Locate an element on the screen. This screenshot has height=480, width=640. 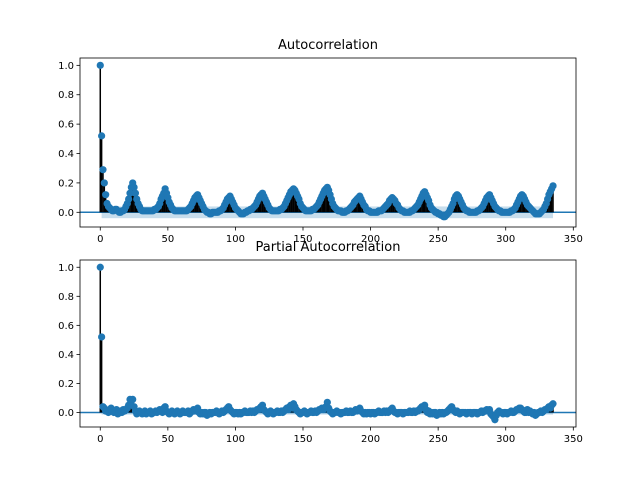
acf-y-tick-label: 0.6 is located at coordinates (66, 125).